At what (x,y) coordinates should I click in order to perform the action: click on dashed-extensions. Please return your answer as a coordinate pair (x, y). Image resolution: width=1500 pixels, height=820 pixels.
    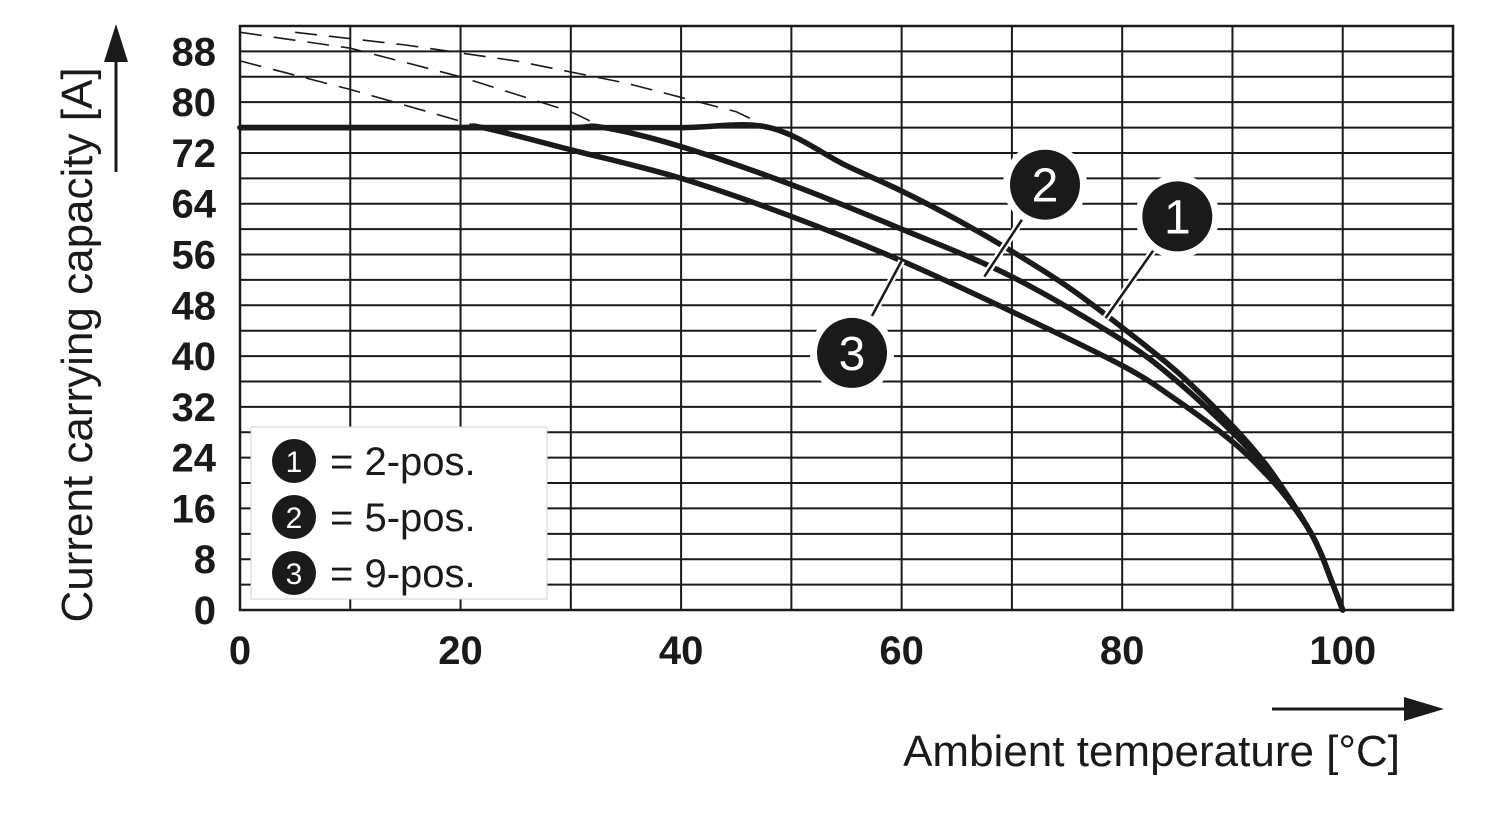
    Looking at the image, I should click on (504, 80).